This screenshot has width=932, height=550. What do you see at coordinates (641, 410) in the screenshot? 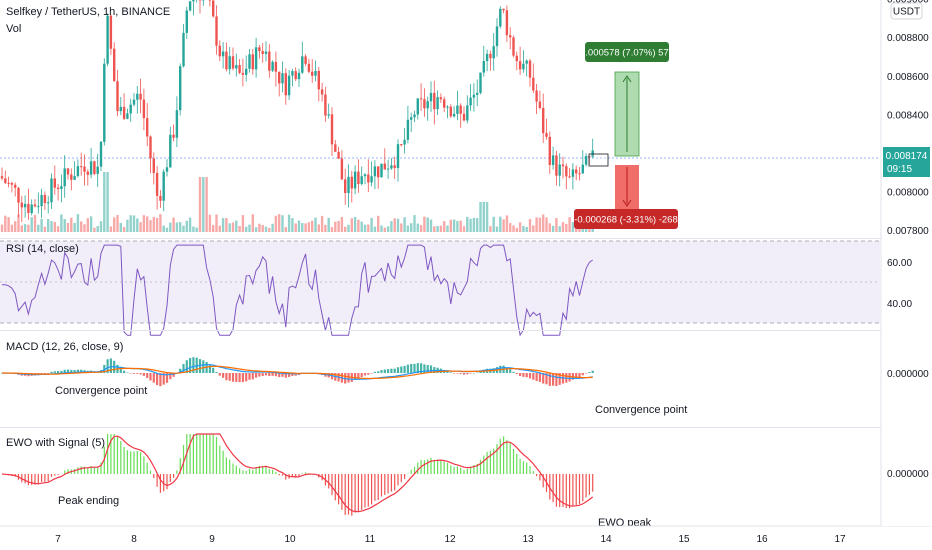
I see `macd-annotation-right: Convergence point` at bounding box center [641, 410].